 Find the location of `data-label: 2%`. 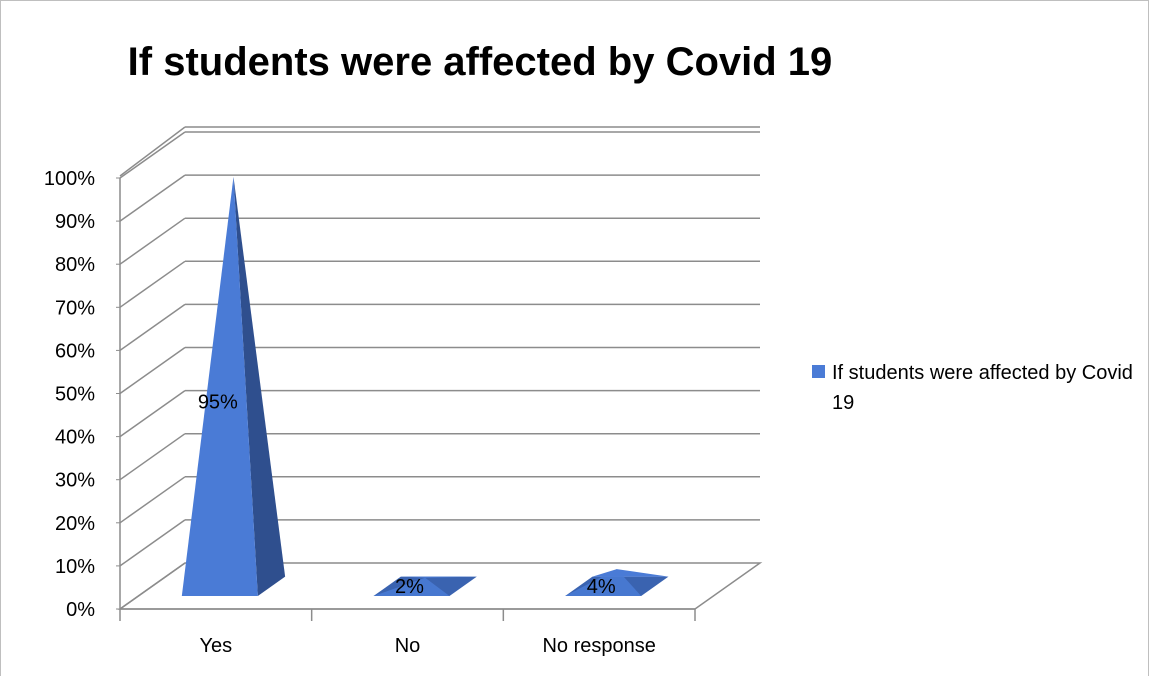

data-label: 2% is located at coordinates (409, 587).